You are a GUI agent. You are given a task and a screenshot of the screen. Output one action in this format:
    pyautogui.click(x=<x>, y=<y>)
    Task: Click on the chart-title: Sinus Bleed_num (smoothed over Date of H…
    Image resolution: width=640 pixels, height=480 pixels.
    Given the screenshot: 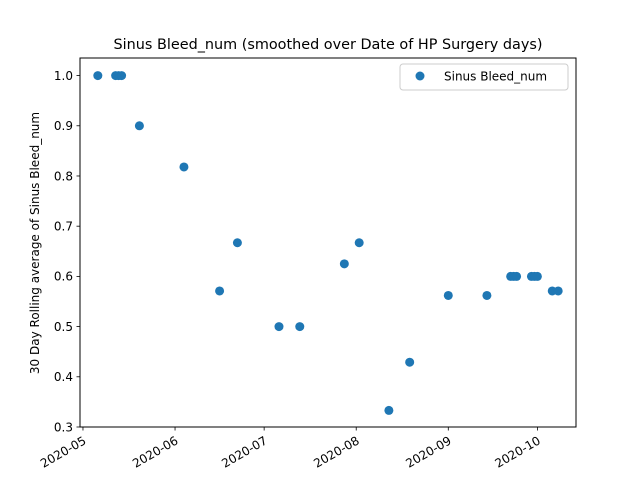 What is the action you would take?
    pyautogui.click(x=328, y=45)
    